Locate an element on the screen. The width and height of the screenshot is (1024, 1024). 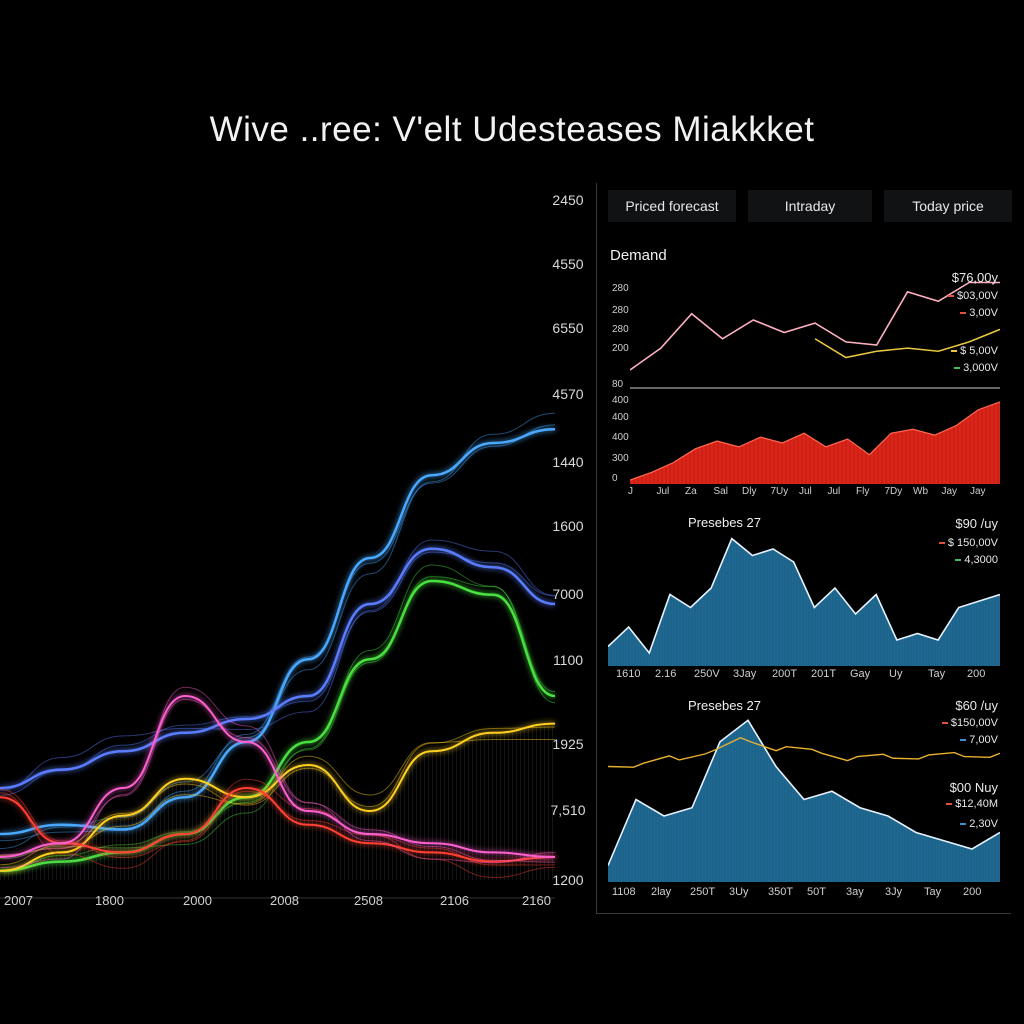
panel3-x-tick: 201T is located at coordinates (824, 674).